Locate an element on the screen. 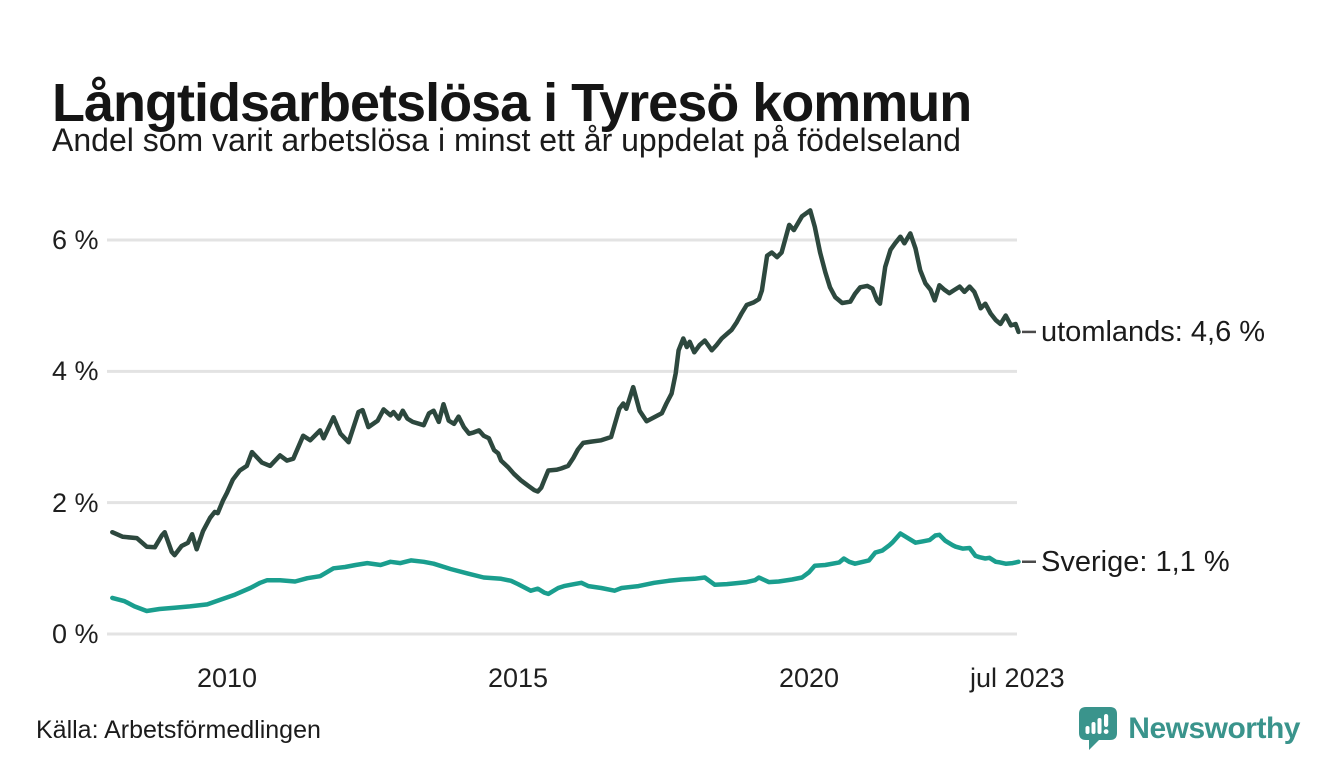  x-tick-label-jul-2023: jul 2023 is located at coordinates (1017, 678).